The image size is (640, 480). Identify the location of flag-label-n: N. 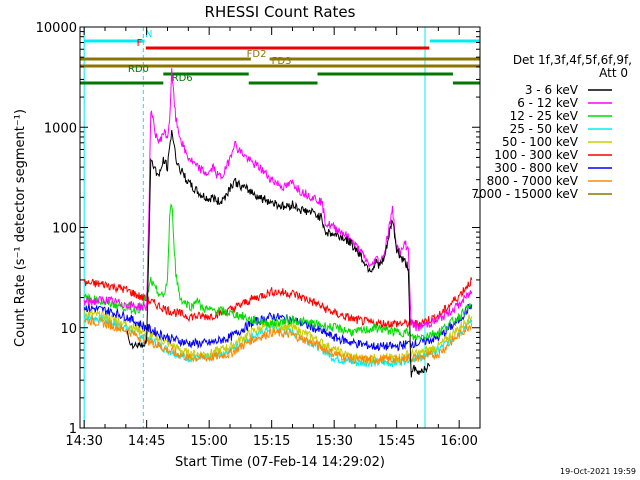
(148, 34).